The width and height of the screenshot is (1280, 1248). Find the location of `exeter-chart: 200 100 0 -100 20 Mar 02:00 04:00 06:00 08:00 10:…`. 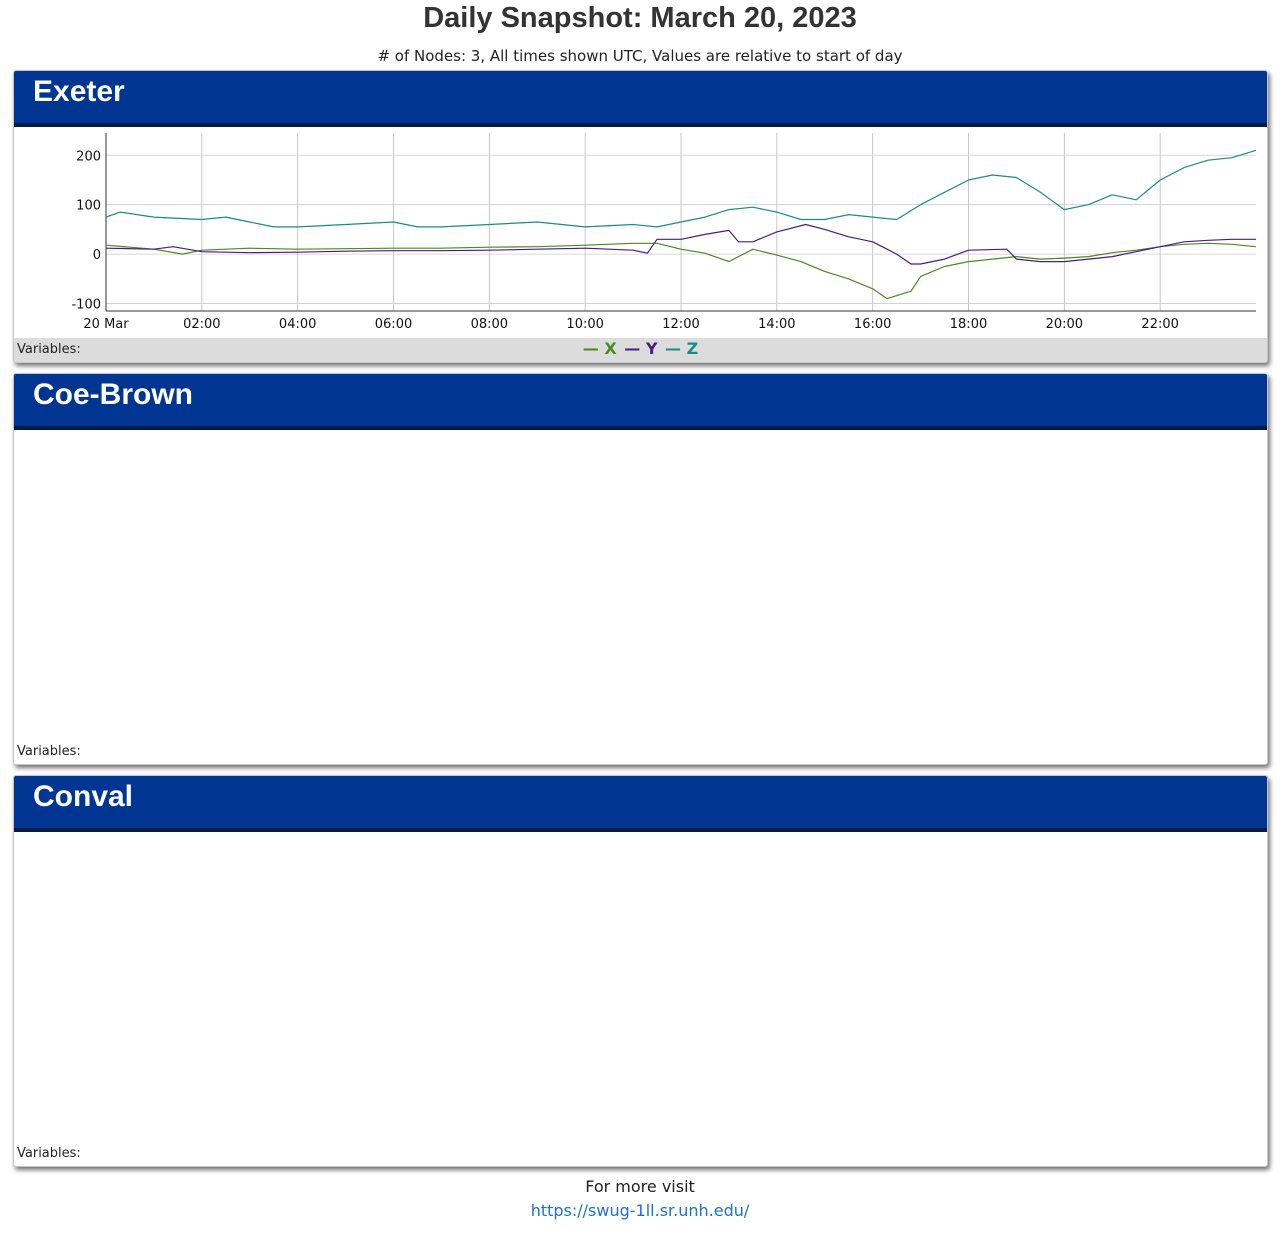

exeter-chart: 200 100 0 -100 20 Mar 02:00 04:00 06:00 08:00 10:… is located at coordinates (664, 232).